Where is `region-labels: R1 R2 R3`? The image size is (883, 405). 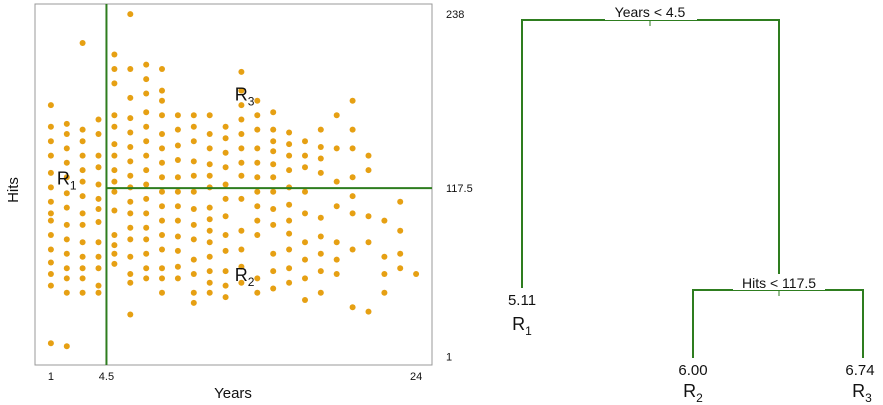
region-labels: R1 R2 R3 is located at coordinates (156, 187).